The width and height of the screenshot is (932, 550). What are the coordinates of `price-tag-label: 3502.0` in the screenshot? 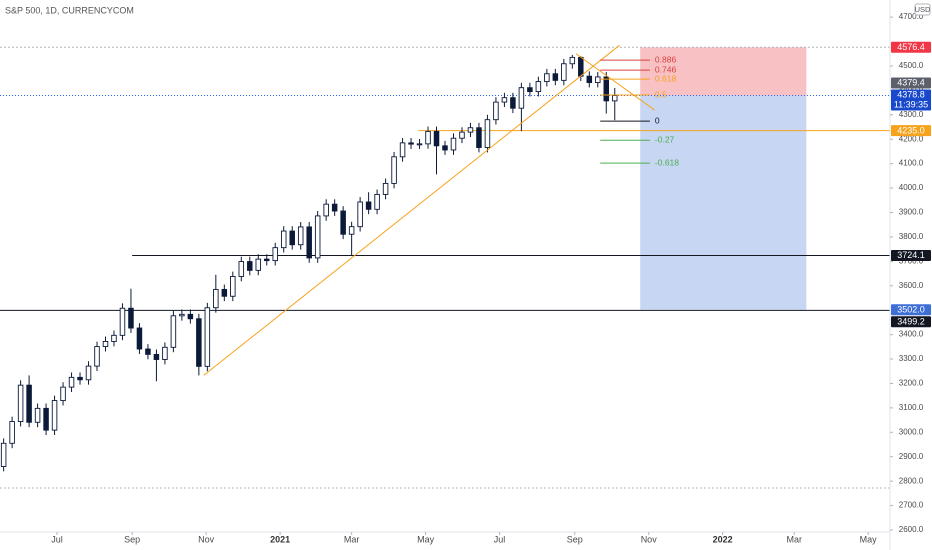 It's located at (911, 309).